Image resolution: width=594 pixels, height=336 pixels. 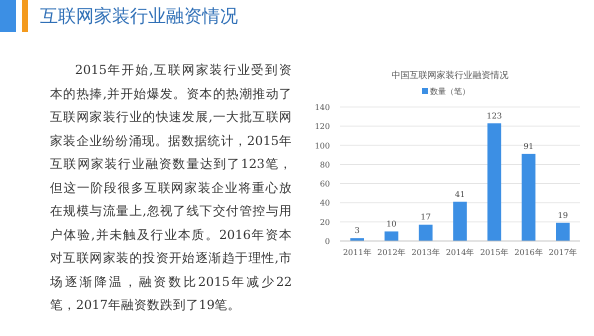 What do you see at coordinates (325, 203) in the screenshot?
I see `y-tick-label: 40` at bounding box center [325, 203].